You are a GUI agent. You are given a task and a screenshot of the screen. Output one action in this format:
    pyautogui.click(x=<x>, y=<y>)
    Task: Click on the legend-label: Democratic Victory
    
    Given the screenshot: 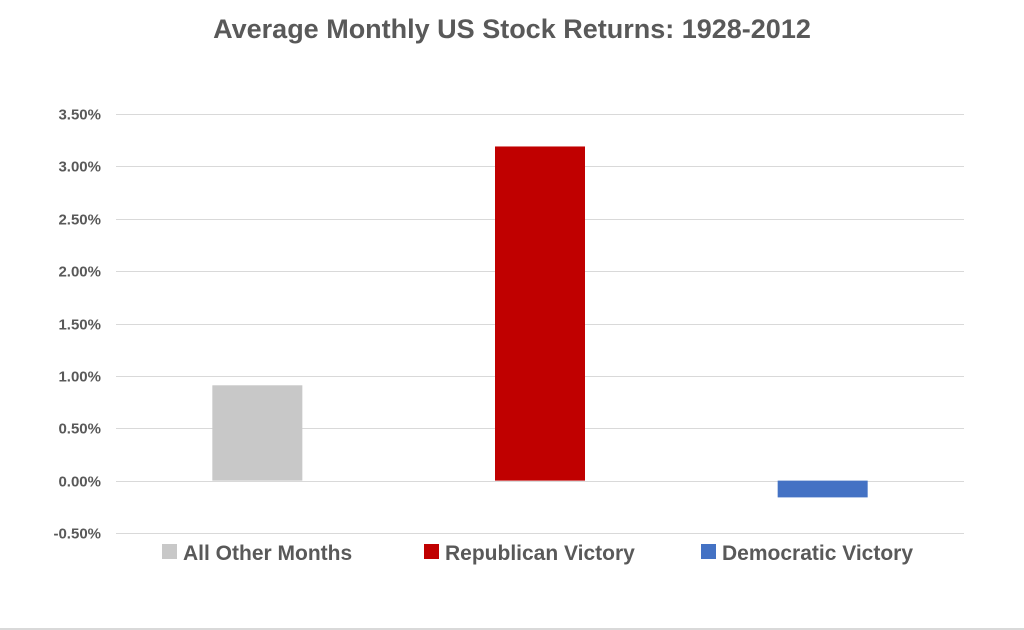 What is the action you would take?
    pyautogui.click(x=817, y=553)
    